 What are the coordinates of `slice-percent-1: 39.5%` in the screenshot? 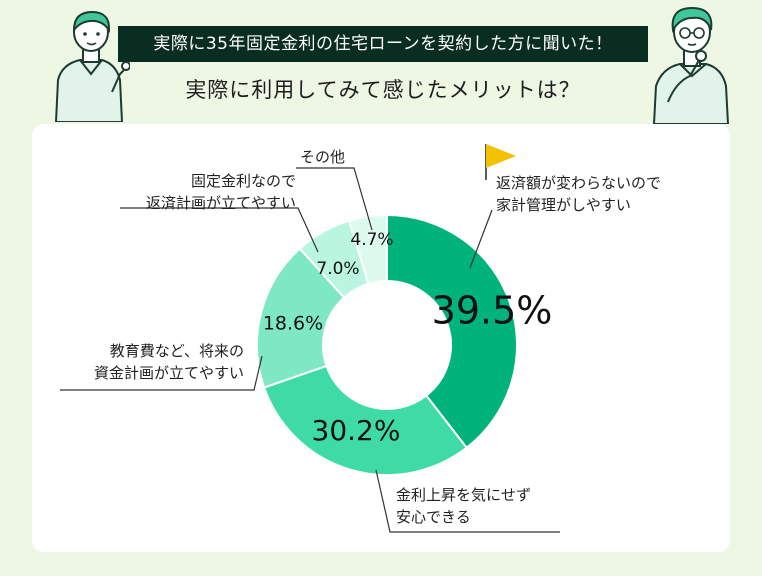 It's located at (492, 311).